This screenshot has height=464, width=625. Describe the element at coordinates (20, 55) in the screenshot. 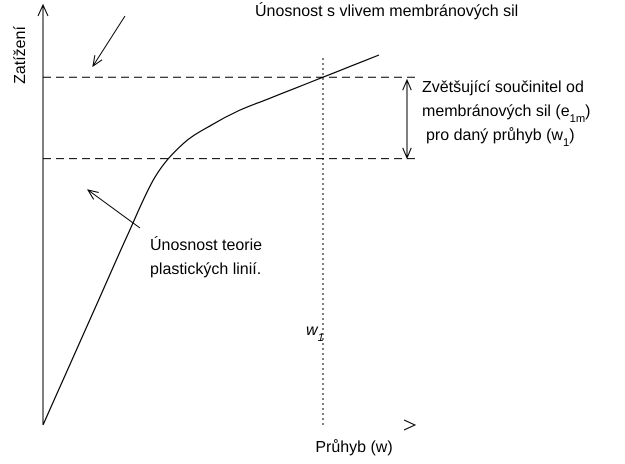

I see `y-axis-title: Zatížení` at that location.